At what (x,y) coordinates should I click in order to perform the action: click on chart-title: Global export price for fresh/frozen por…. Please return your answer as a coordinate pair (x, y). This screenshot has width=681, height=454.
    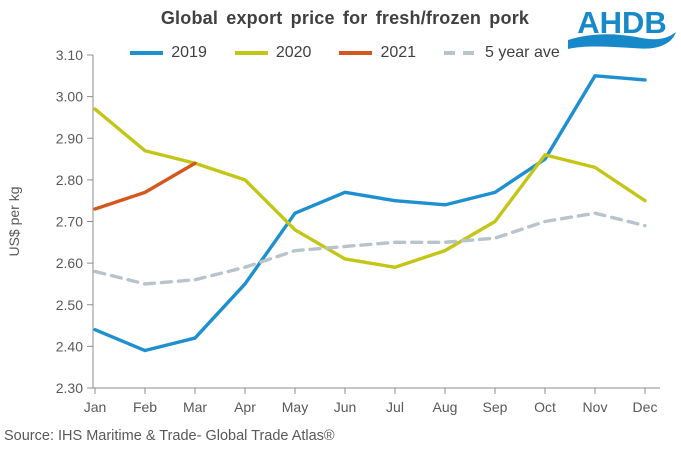
    Looking at the image, I should click on (345, 18).